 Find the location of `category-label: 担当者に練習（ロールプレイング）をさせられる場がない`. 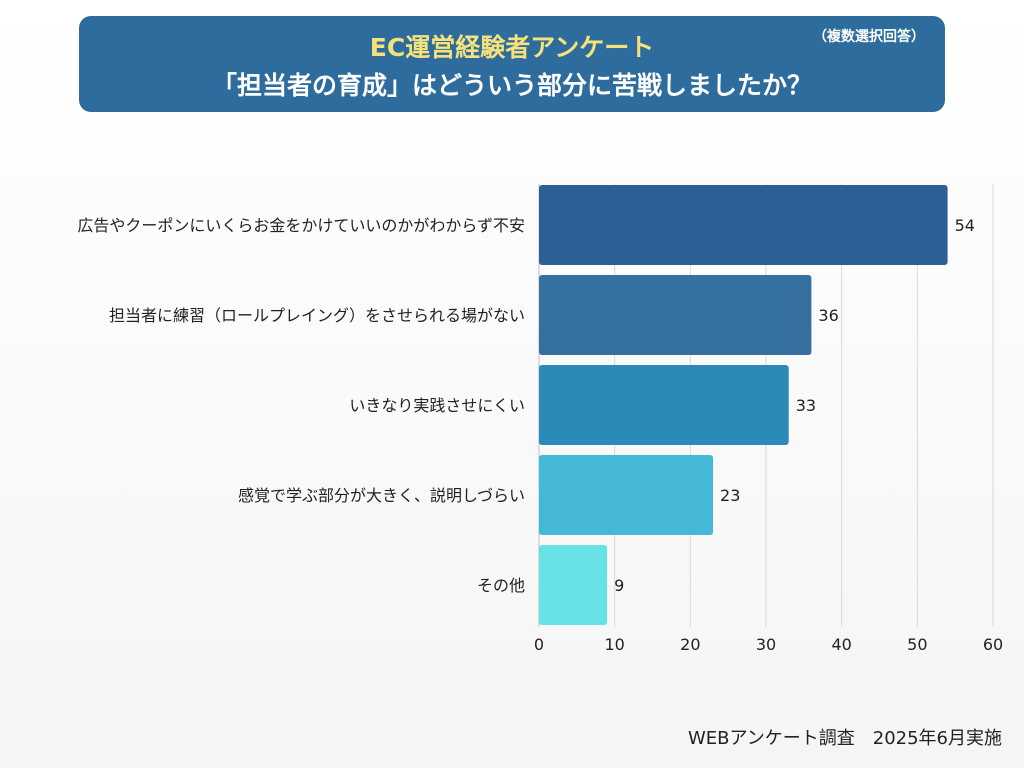

category-label: 担当者に練習（ロールプレイング）をさせられる場がない is located at coordinates (317, 315).